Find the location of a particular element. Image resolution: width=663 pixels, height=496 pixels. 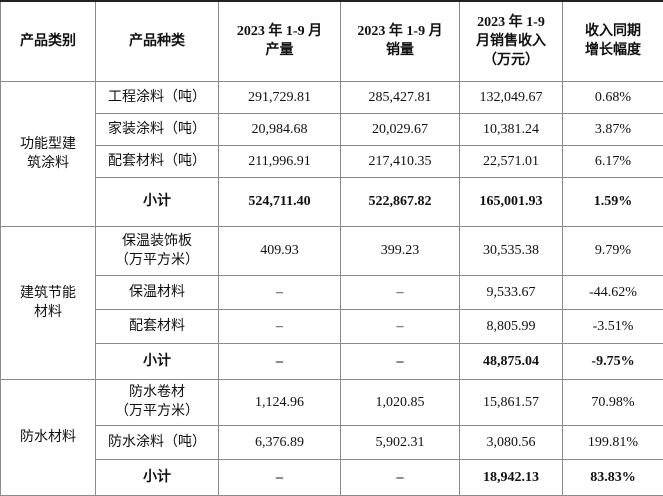

cell-text: 产品种类 is located at coordinates (157, 41).